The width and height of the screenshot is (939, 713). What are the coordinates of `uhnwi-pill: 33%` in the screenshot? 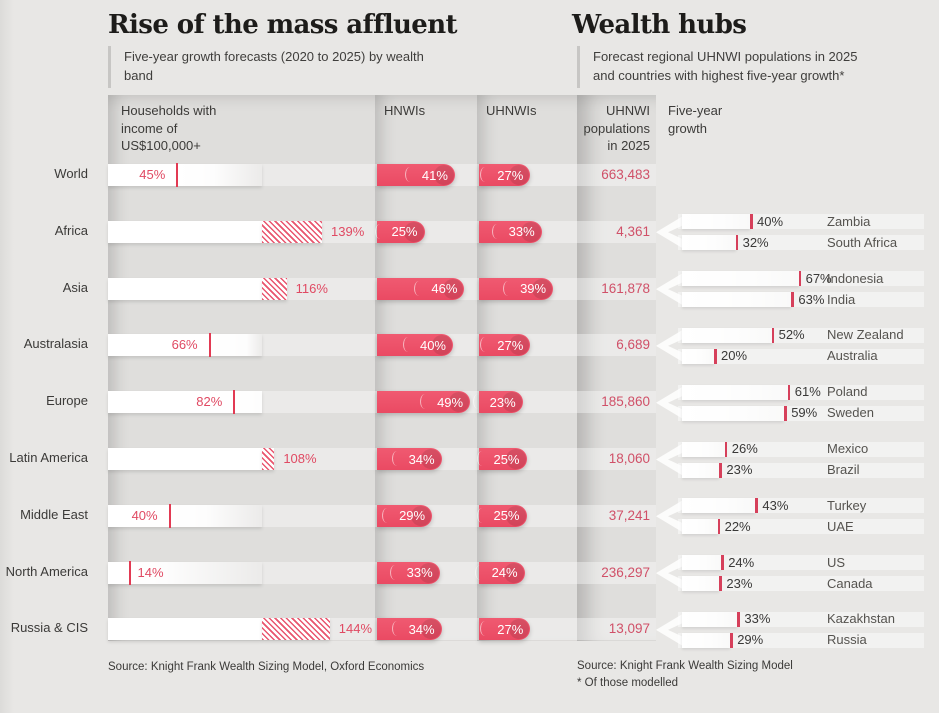 It's located at (510, 231).